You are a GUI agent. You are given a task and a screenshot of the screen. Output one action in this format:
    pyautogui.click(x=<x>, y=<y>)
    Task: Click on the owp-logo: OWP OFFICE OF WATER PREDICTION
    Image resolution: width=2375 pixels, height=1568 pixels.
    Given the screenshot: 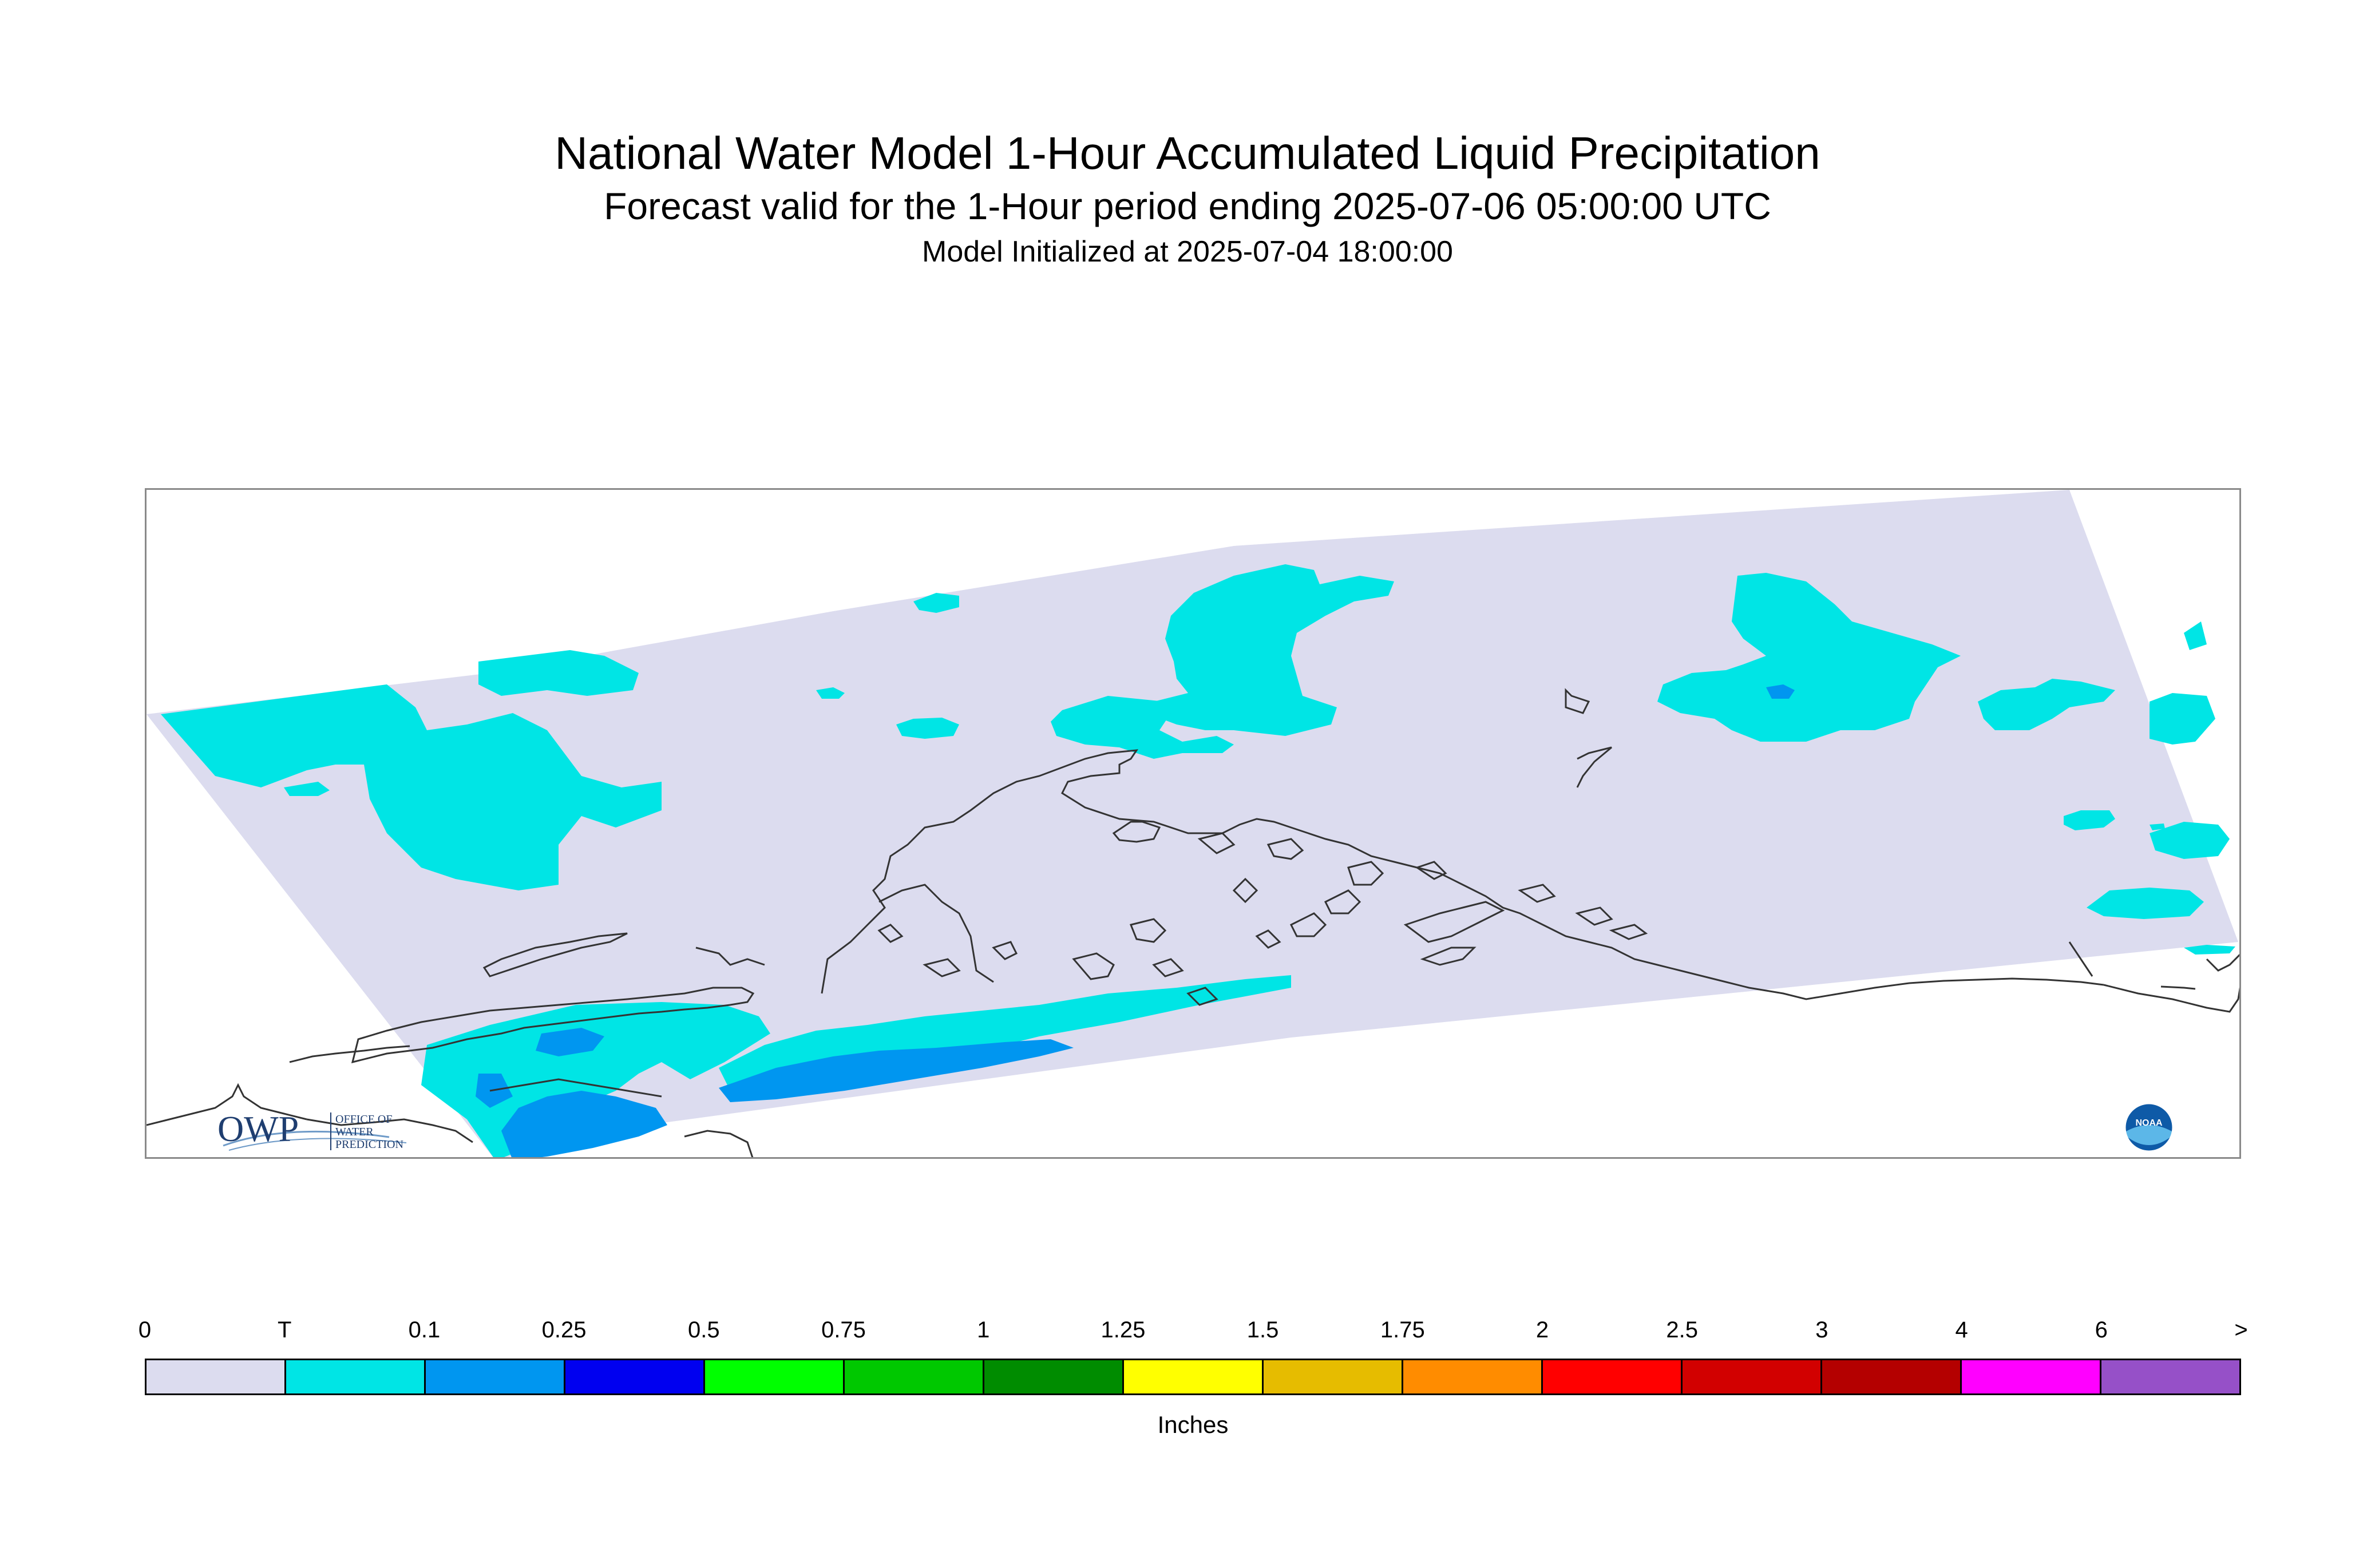 What is the action you would take?
    pyautogui.click(x=326, y=1131)
    